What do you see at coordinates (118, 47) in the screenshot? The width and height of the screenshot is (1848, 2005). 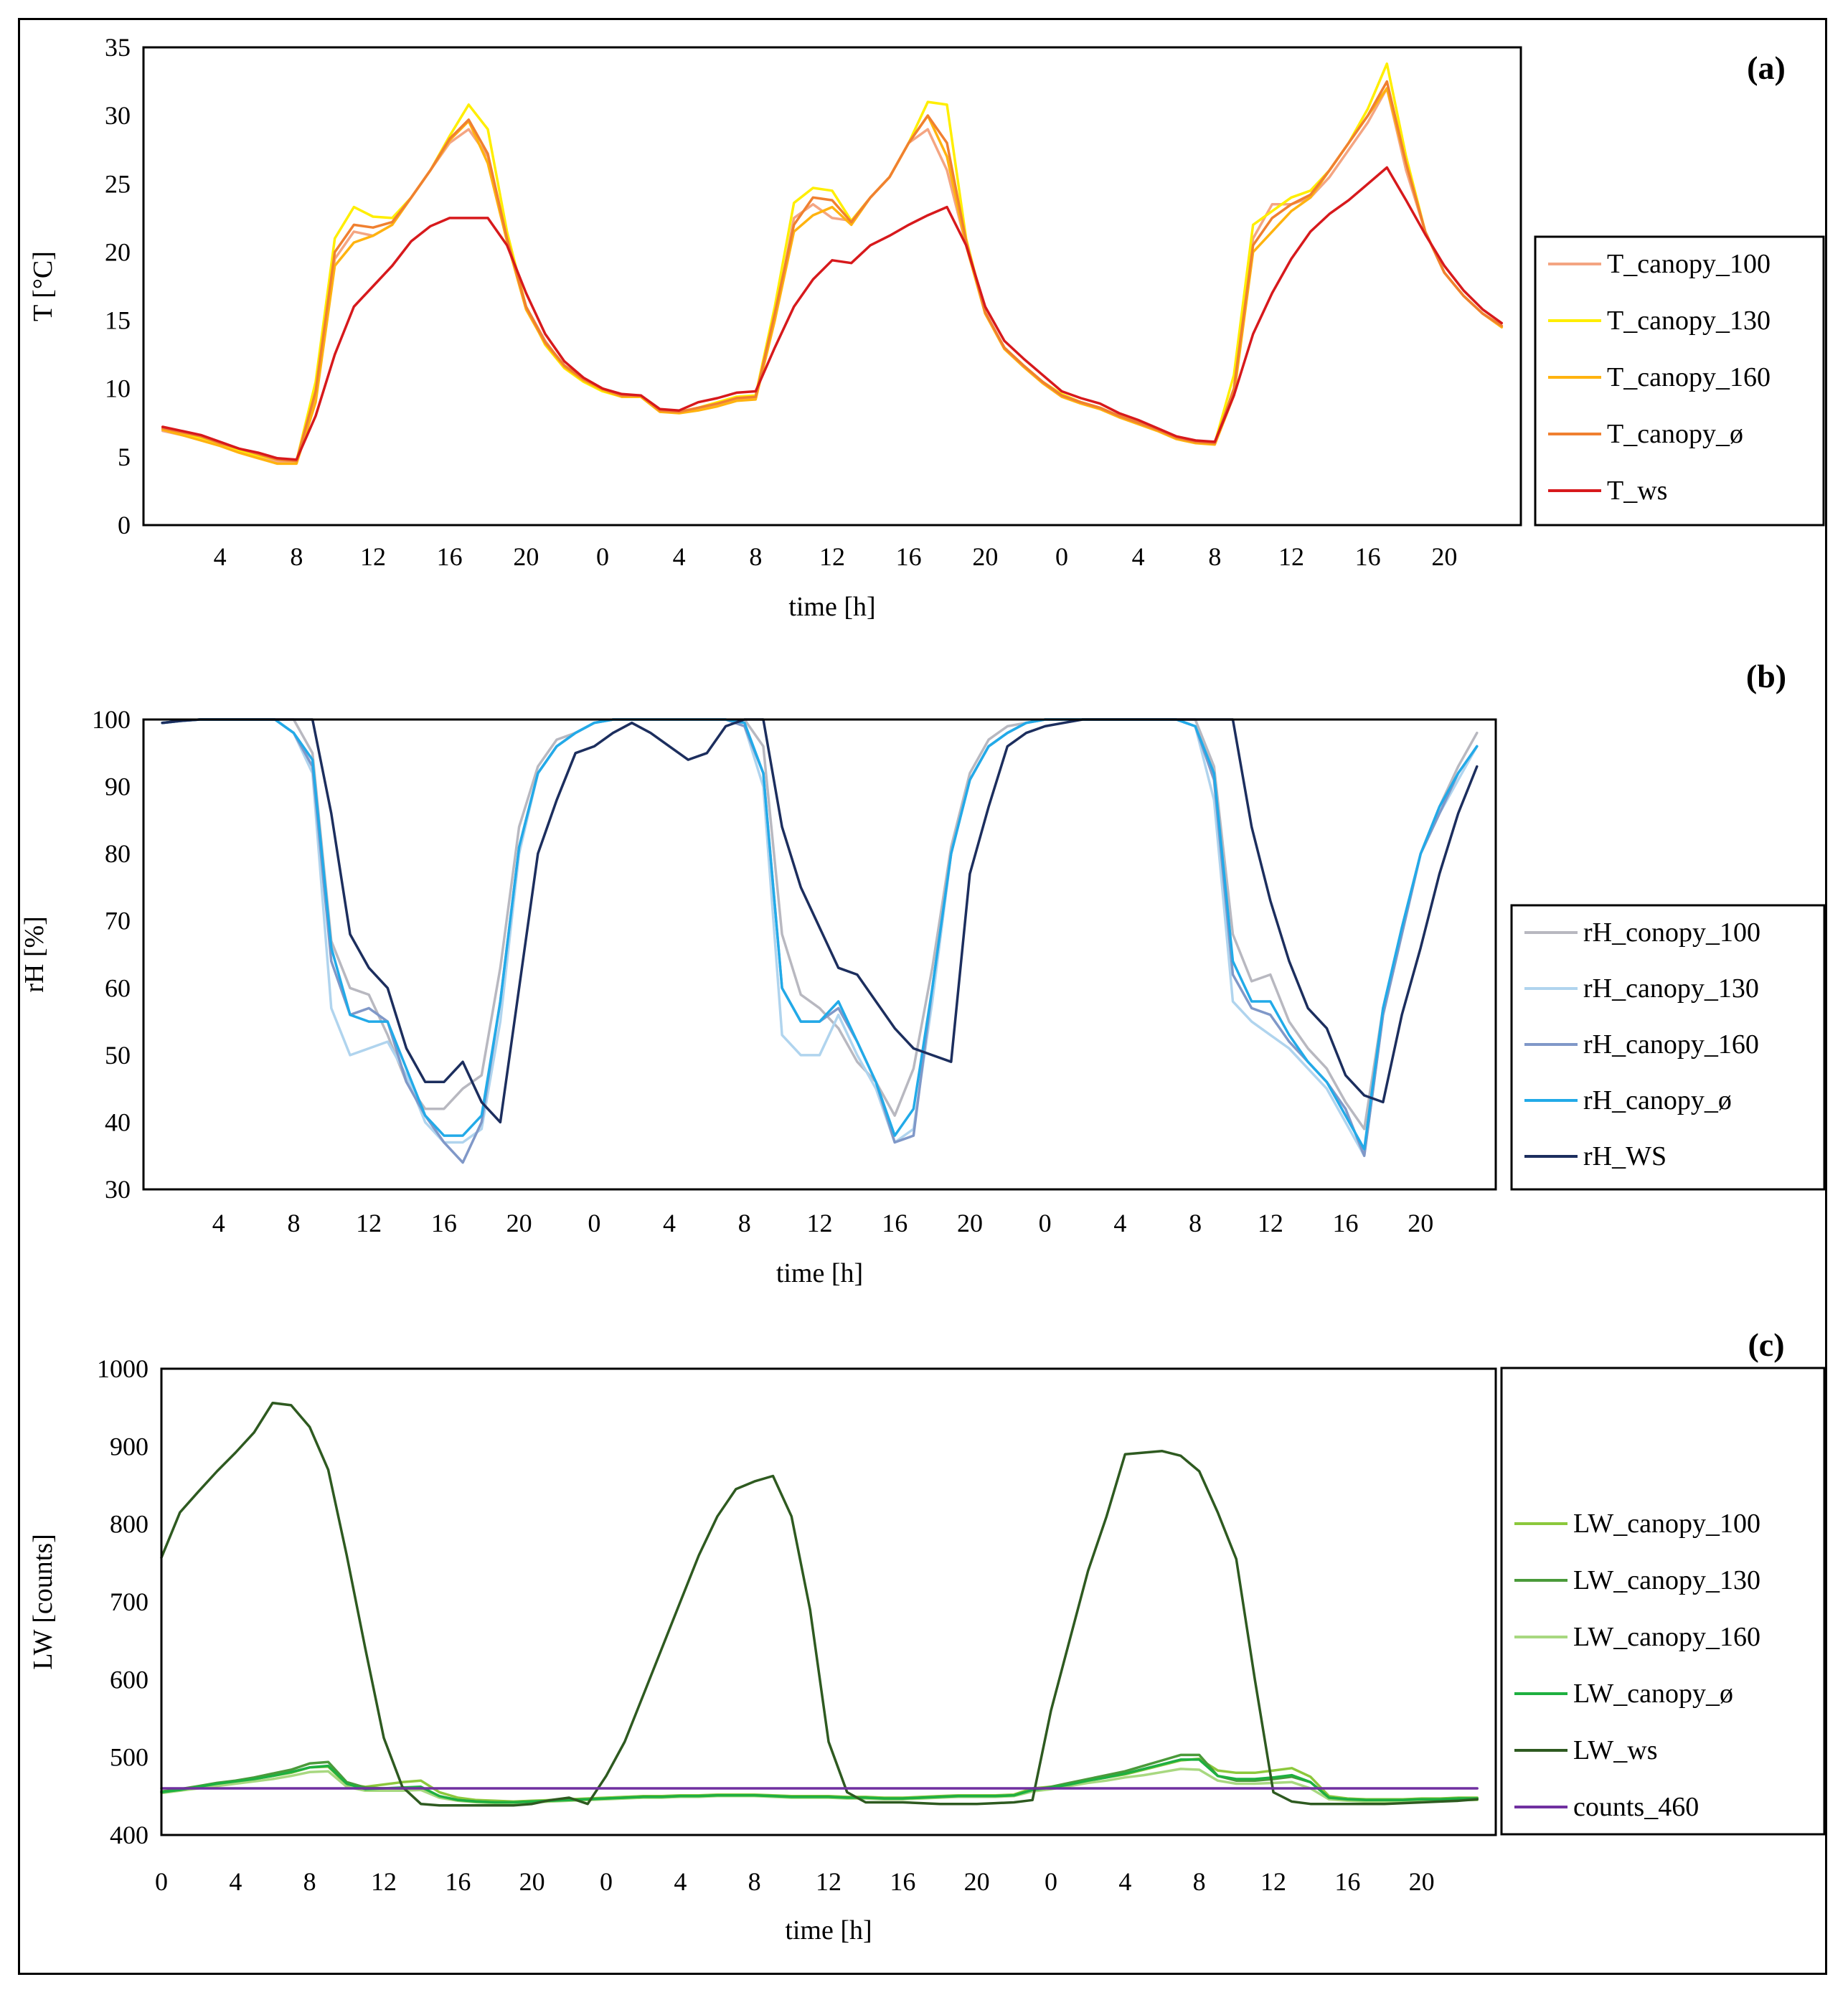 I see `y-tick-label: 35` at bounding box center [118, 47].